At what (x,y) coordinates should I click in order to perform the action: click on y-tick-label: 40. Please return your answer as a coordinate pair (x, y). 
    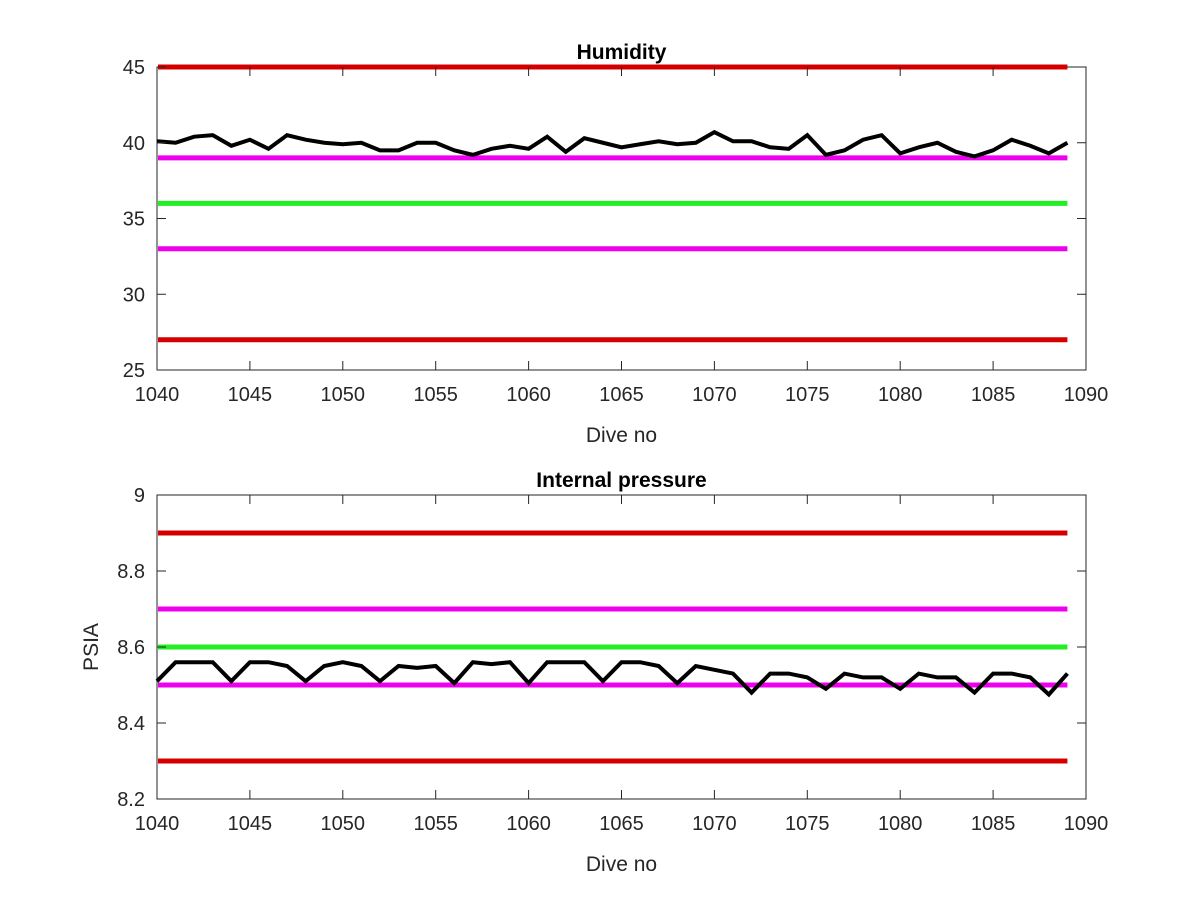
    Looking at the image, I should click on (134, 144).